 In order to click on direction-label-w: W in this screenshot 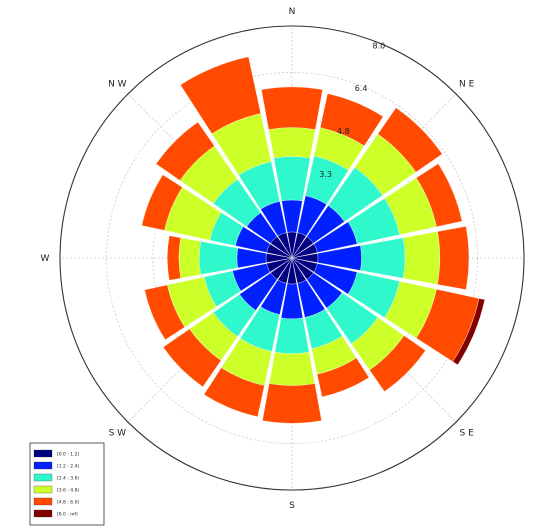, I will do `click(45, 259)`.